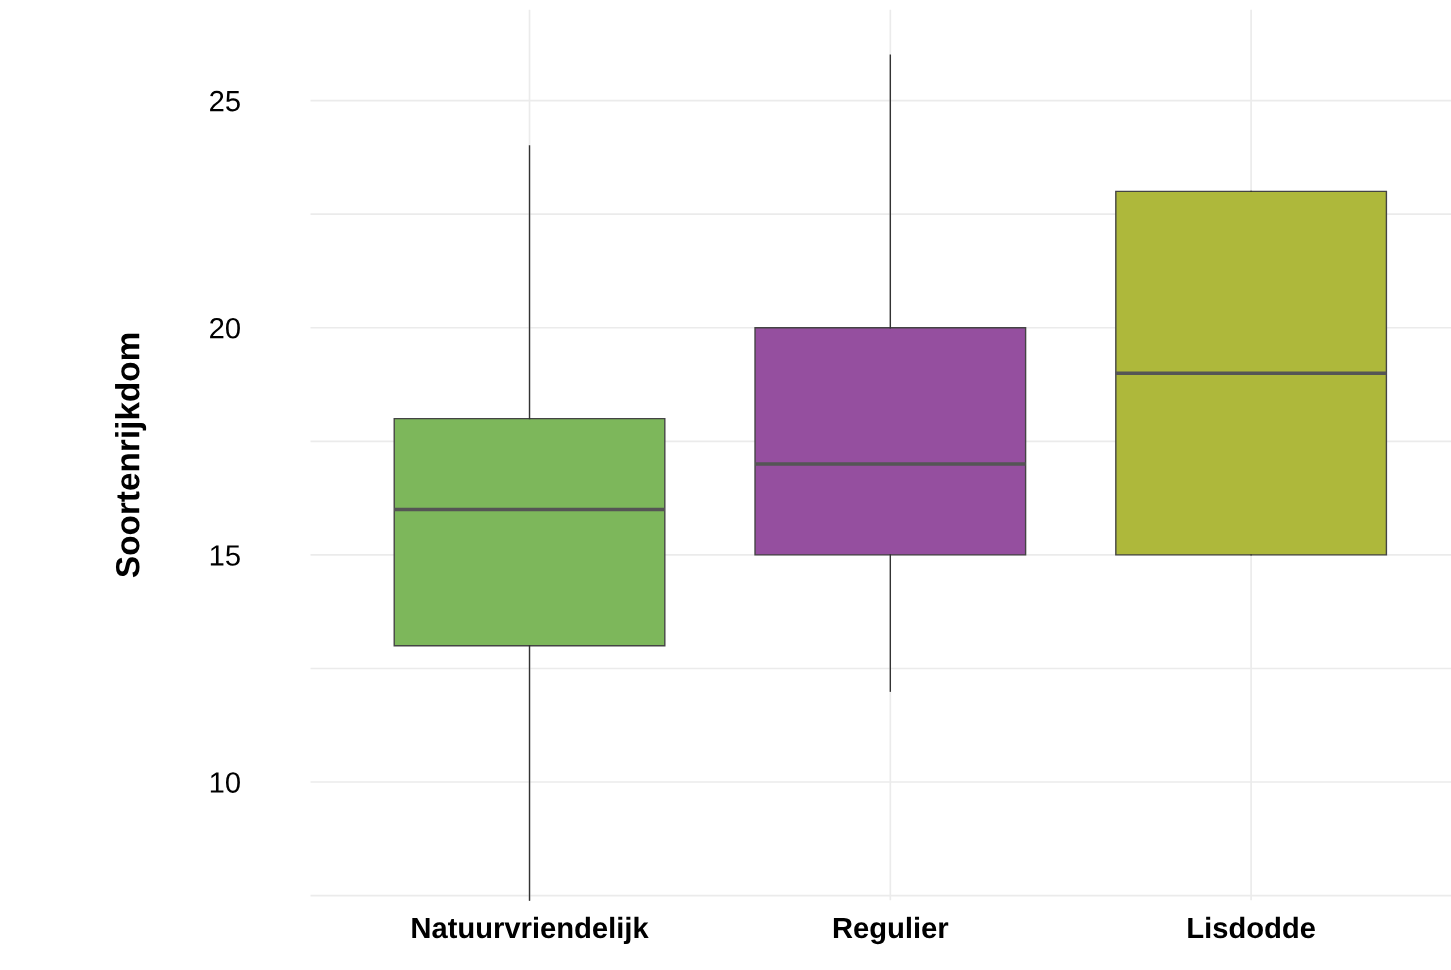 Image resolution: width=1451 pixels, height=970 pixels. I want to click on y-tick-label: 10, so click(225, 782).